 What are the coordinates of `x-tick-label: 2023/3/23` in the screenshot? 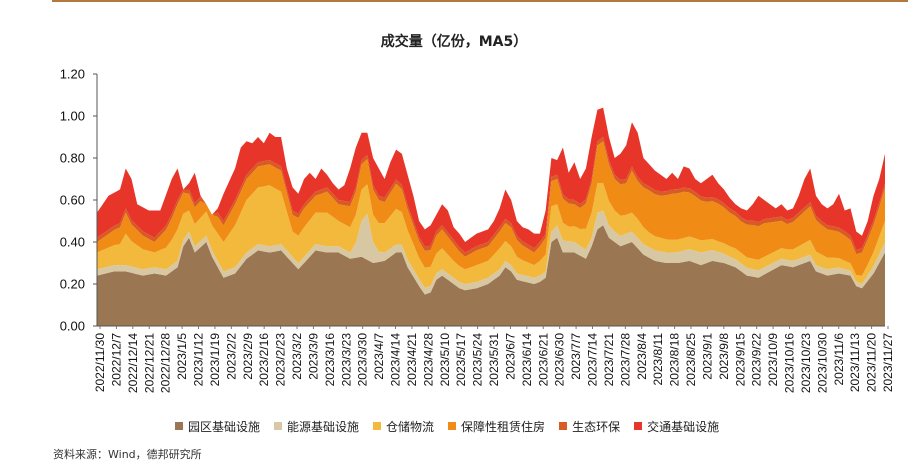 It's located at (346, 360).